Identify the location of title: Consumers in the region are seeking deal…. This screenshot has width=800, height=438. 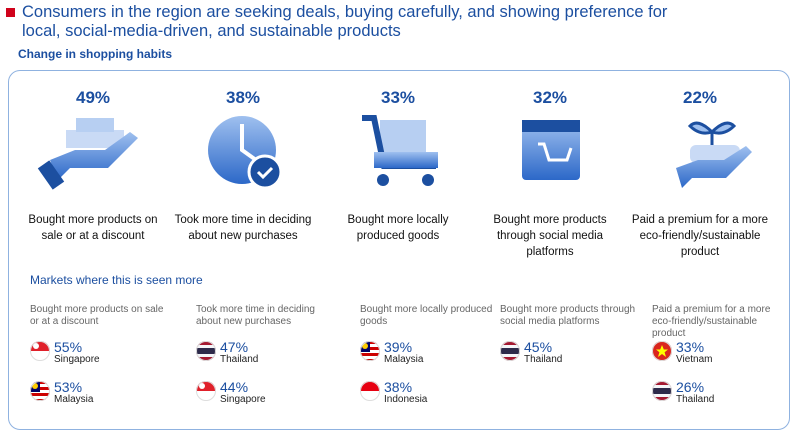
(345, 21).